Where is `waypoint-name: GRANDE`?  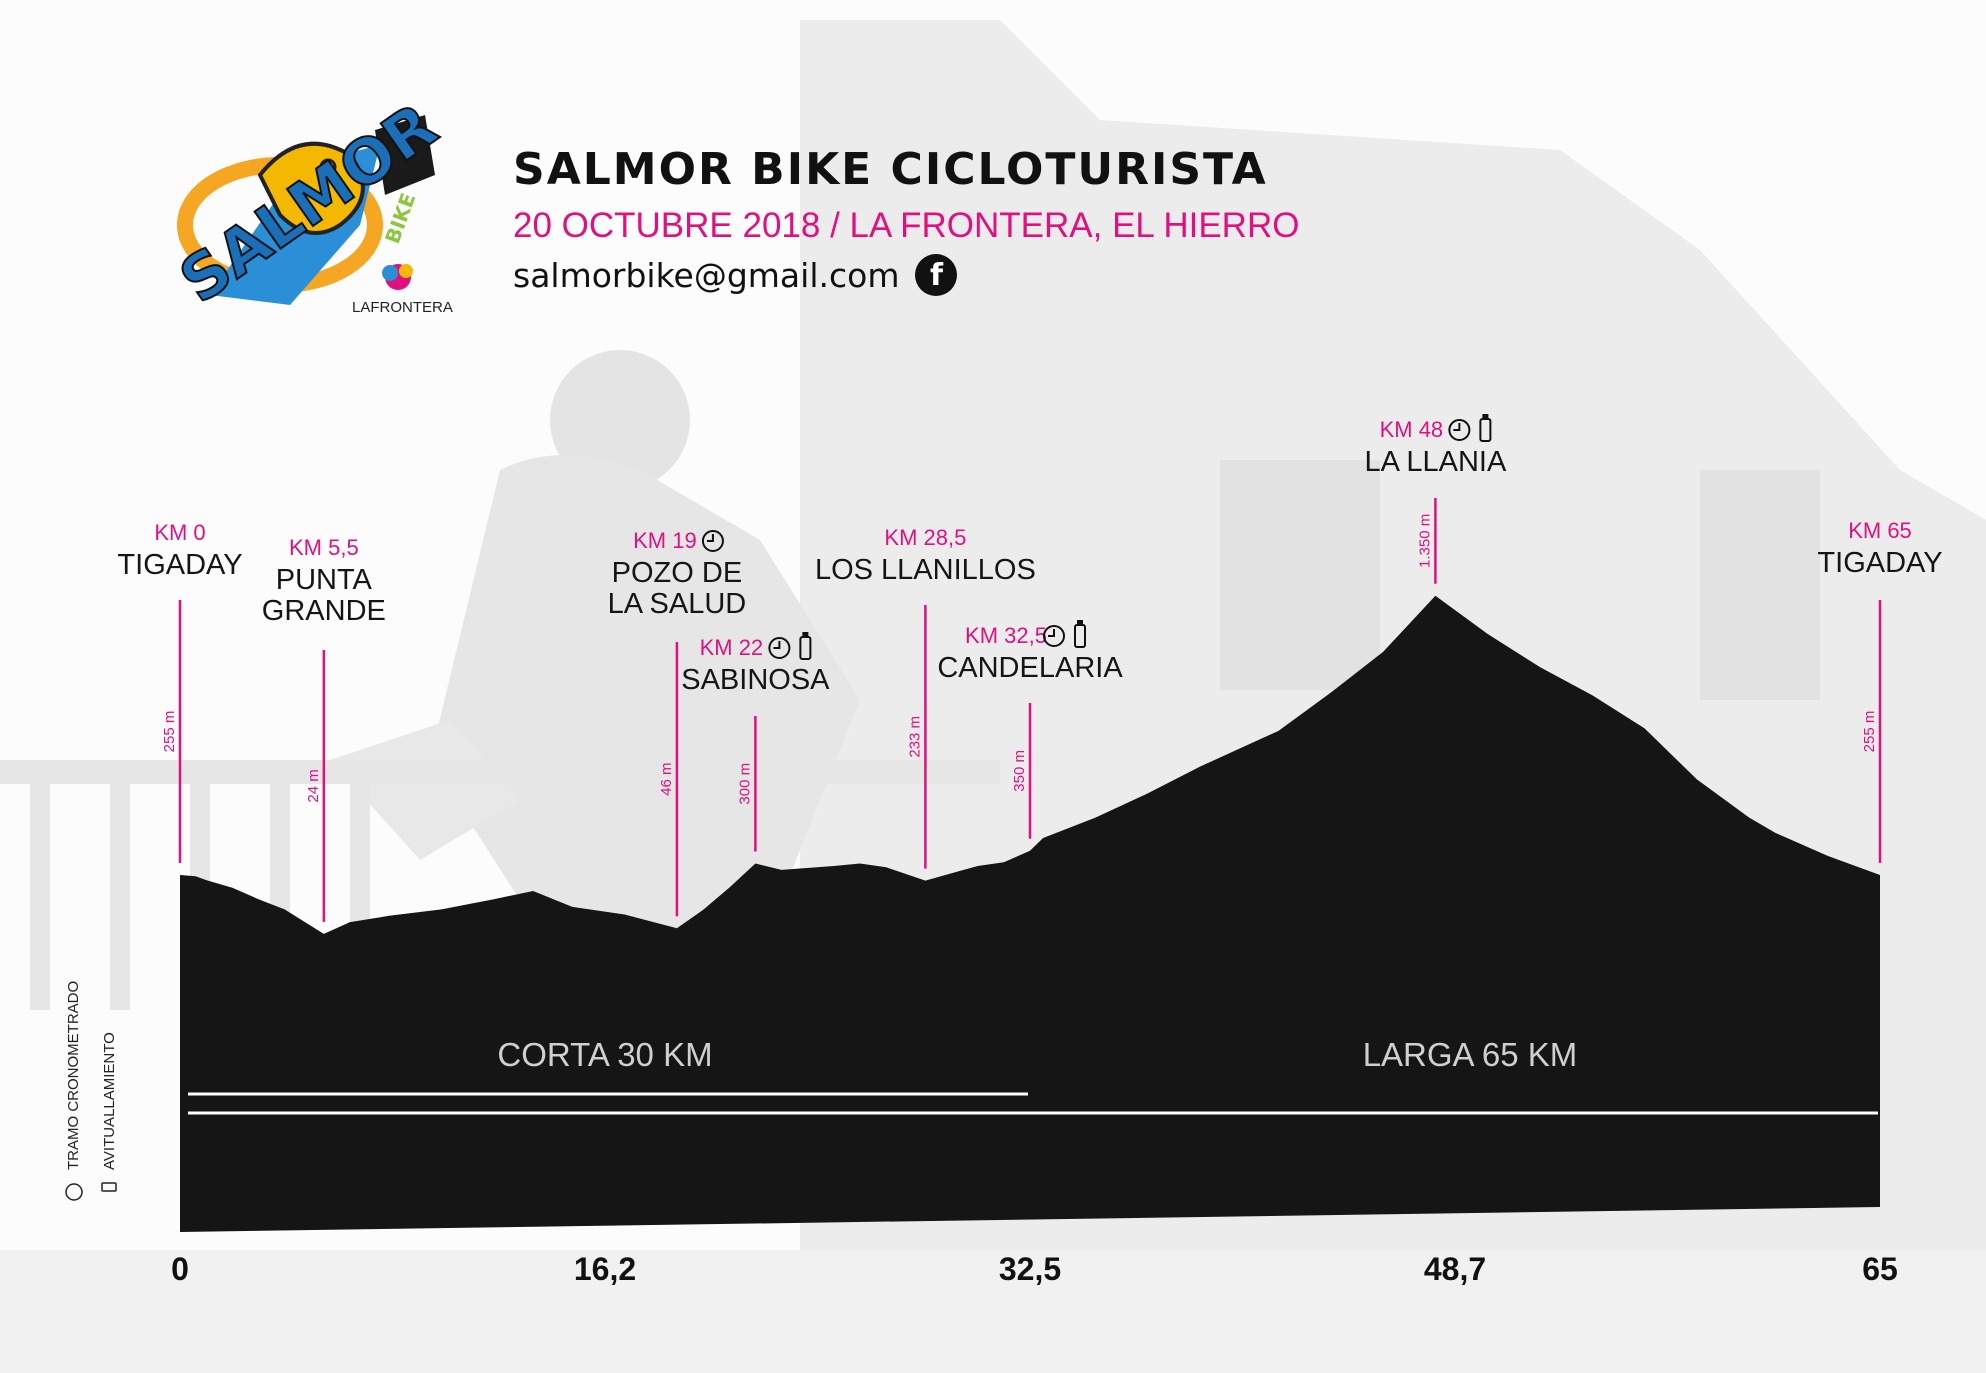
waypoint-name: GRANDE is located at coordinates (324, 611).